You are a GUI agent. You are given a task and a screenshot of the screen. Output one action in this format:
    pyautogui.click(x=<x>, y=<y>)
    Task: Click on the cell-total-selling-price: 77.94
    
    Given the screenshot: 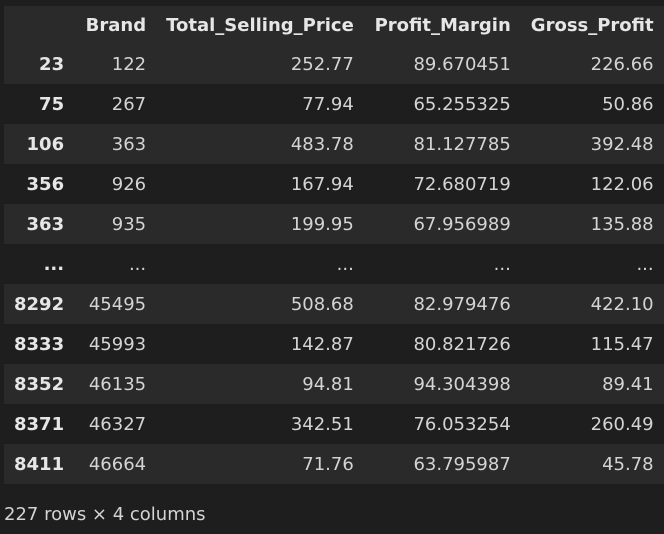 What is the action you would take?
    pyautogui.click(x=328, y=104)
    